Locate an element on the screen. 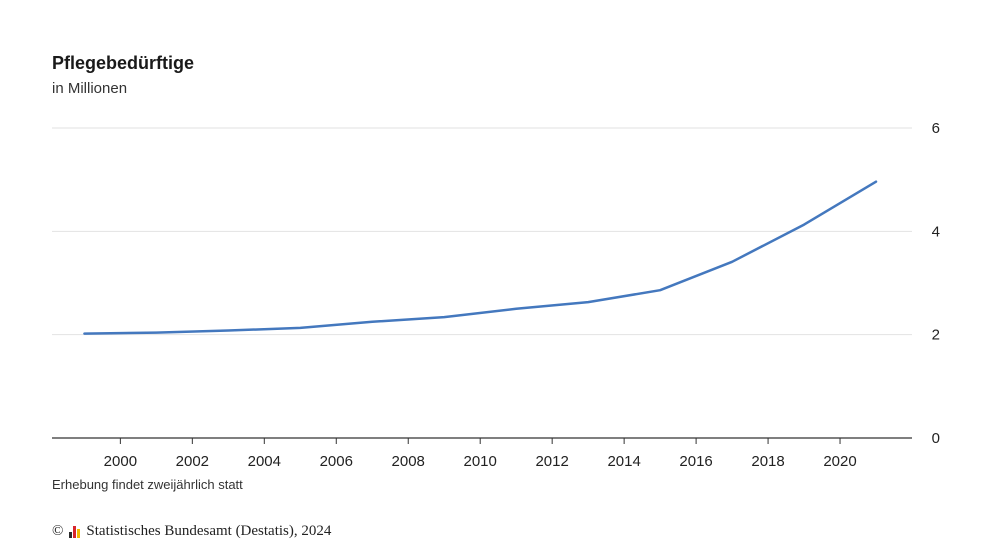 This screenshot has width=992, height=558. chart-subtitle: in Millionen is located at coordinates (90, 88).